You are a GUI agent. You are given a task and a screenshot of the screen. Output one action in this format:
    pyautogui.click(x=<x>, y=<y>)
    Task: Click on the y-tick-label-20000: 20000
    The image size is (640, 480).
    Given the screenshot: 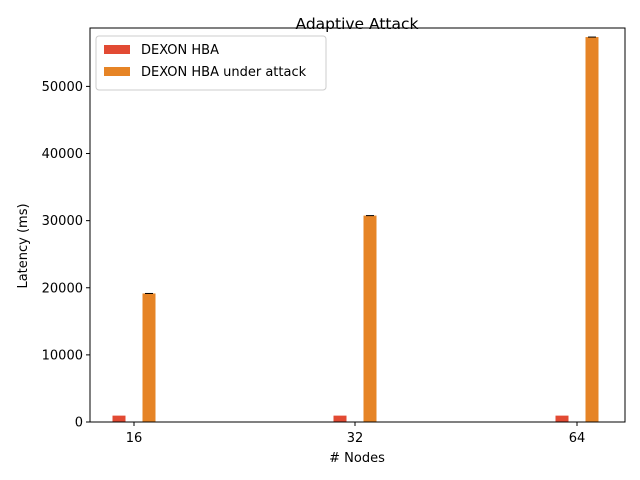 What is the action you would take?
    pyautogui.click(x=62, y=288)
    